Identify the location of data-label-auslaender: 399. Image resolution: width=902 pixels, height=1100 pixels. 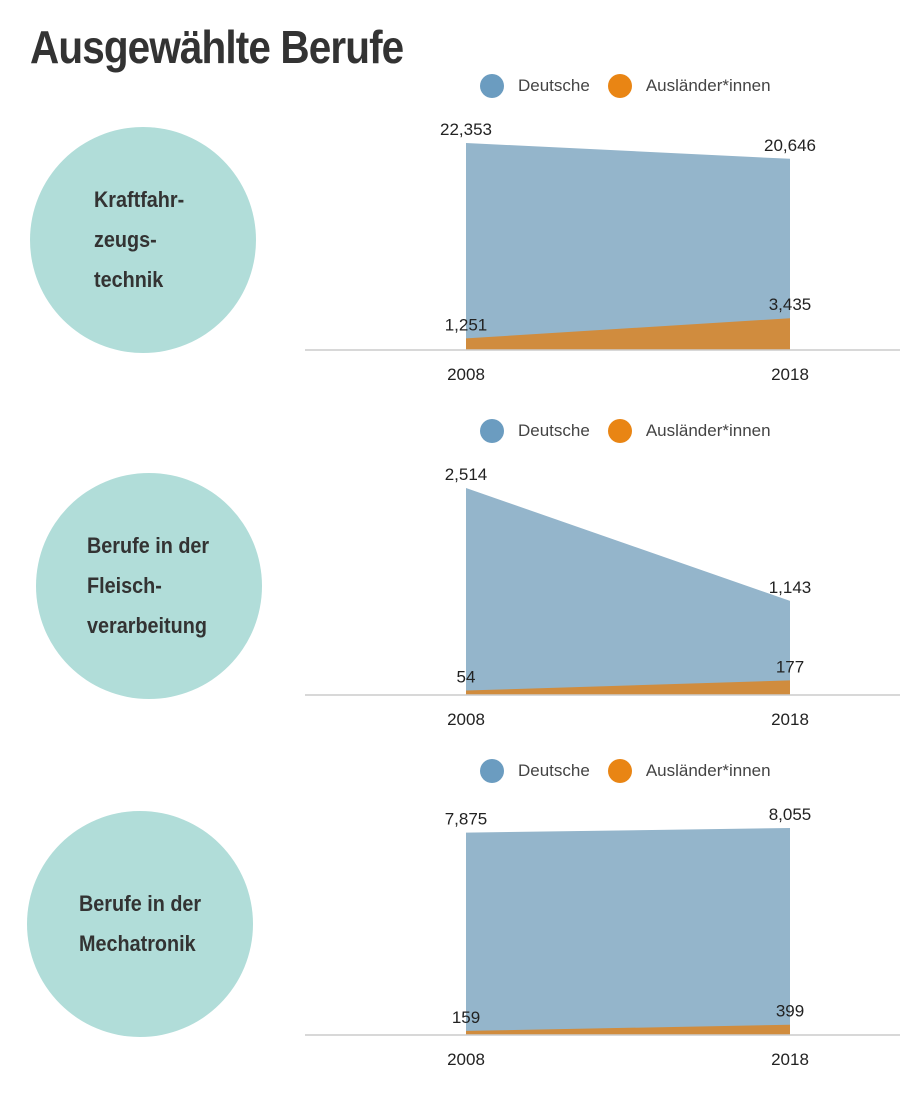
(790, 1011).